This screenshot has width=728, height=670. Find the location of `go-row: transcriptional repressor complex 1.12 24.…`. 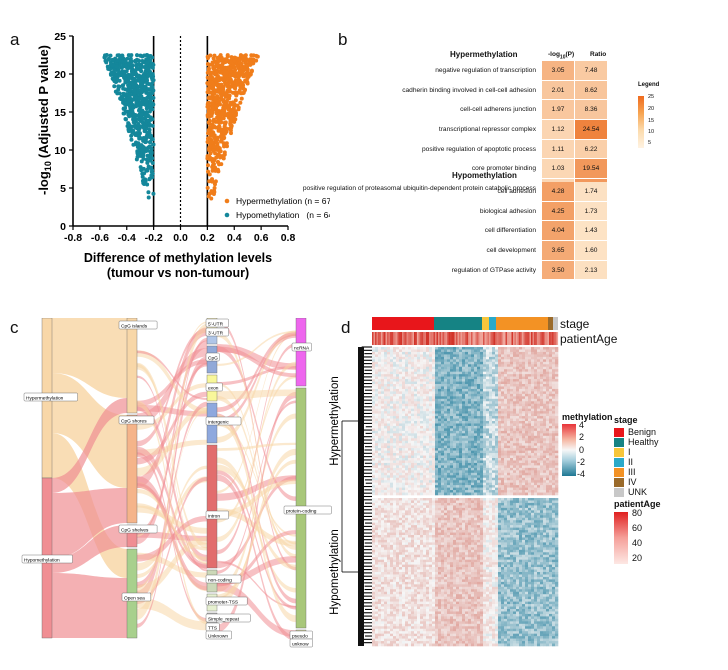

go-row: transcriptional repressor complex 1.12 24.… is located at coordinates (455, 129).